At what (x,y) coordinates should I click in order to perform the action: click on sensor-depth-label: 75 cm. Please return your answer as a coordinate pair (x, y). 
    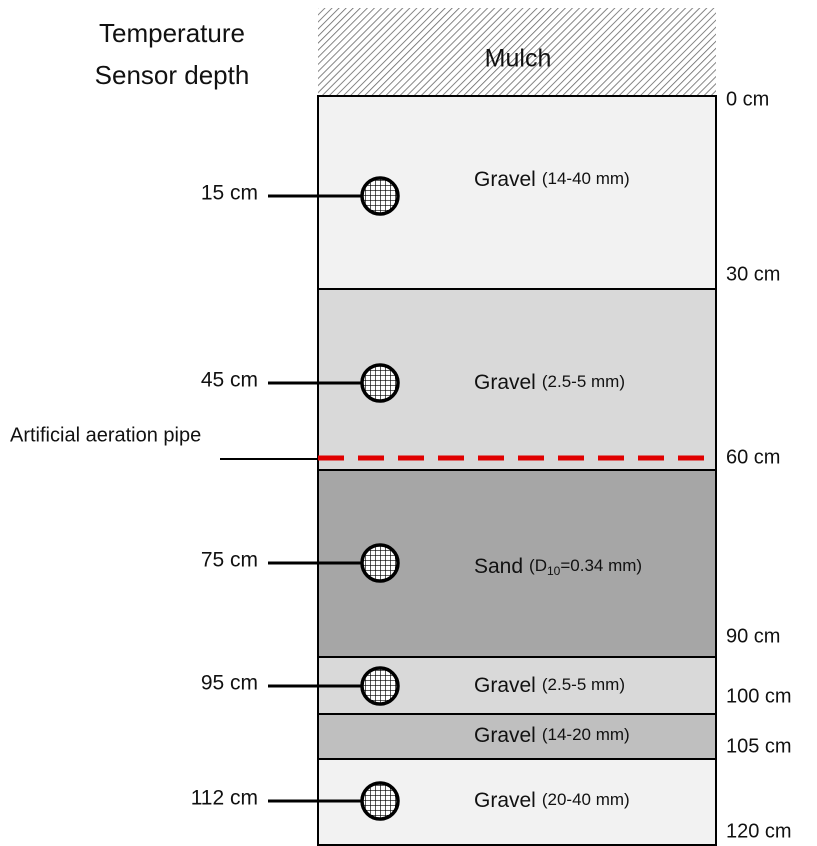
    Looking at the image, I should click on (229, 560).